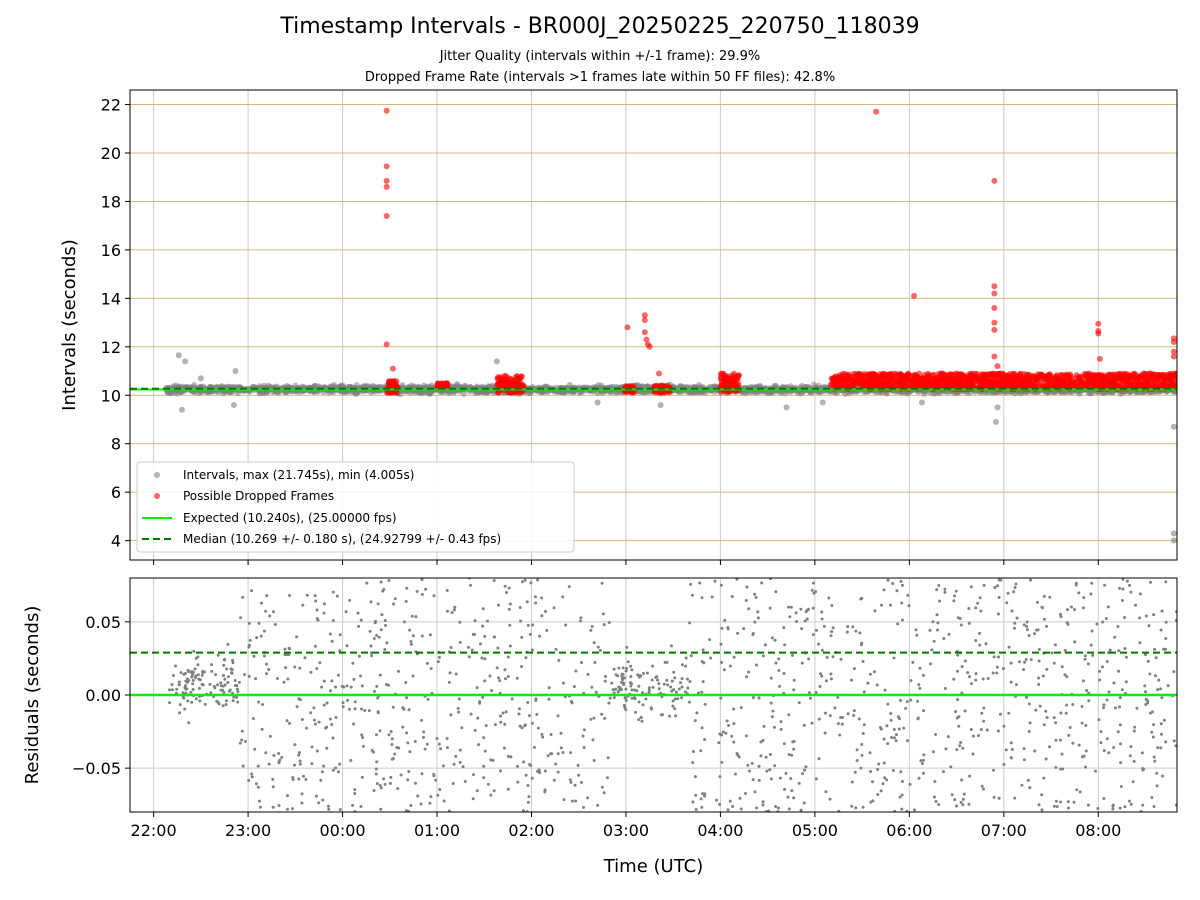 This screenshot has height=900, width=1200. I want to click on top-ytick-label: 22, so click(111, 105).